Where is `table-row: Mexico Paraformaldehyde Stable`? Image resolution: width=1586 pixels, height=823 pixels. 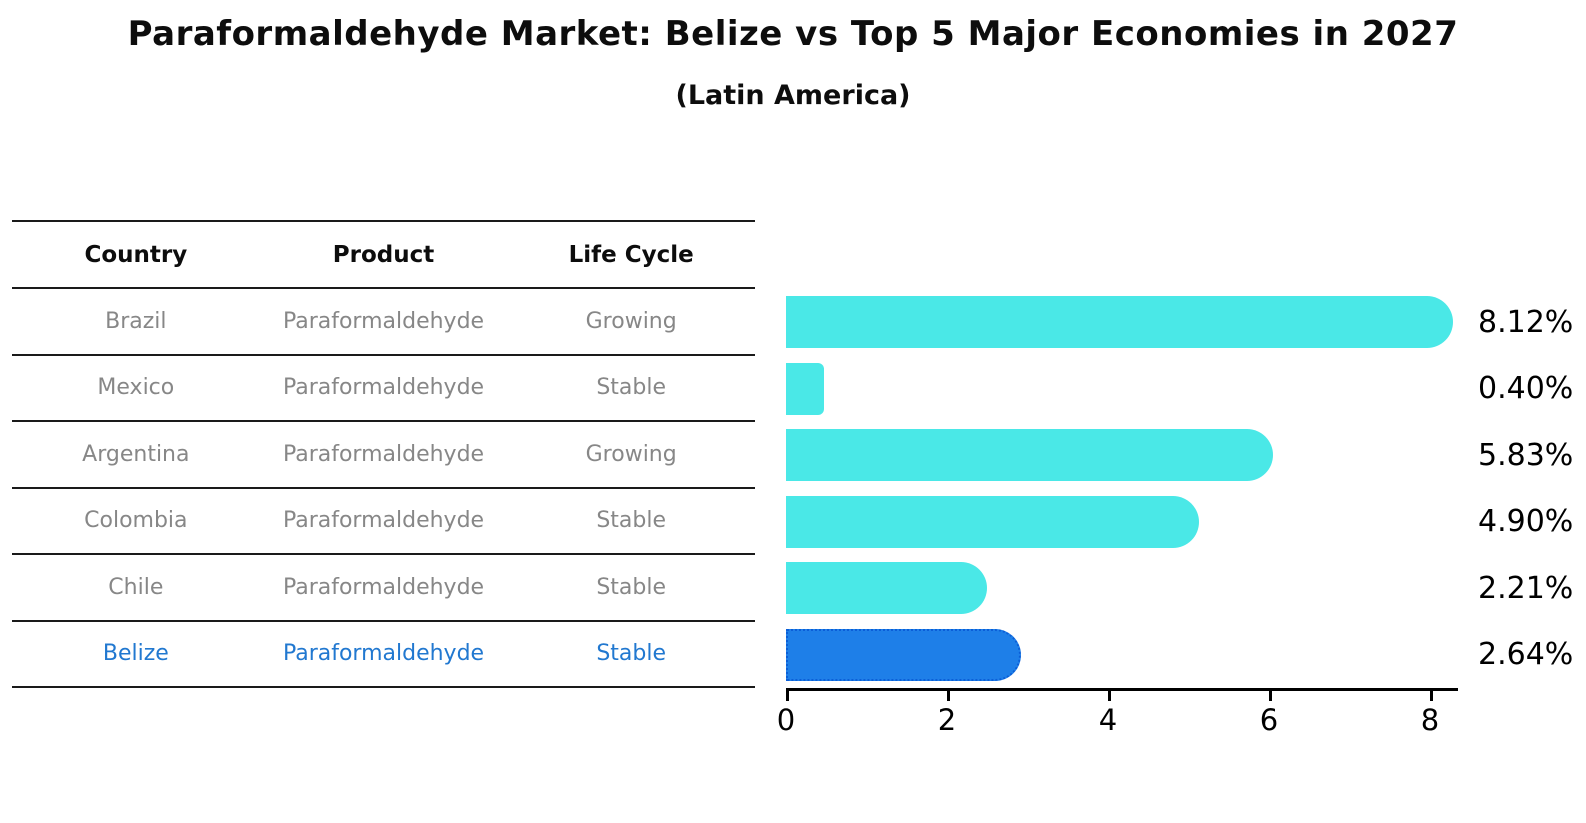 table-row: Mexico Paraformaldehyde Stable is located at coordinates (383, 389).